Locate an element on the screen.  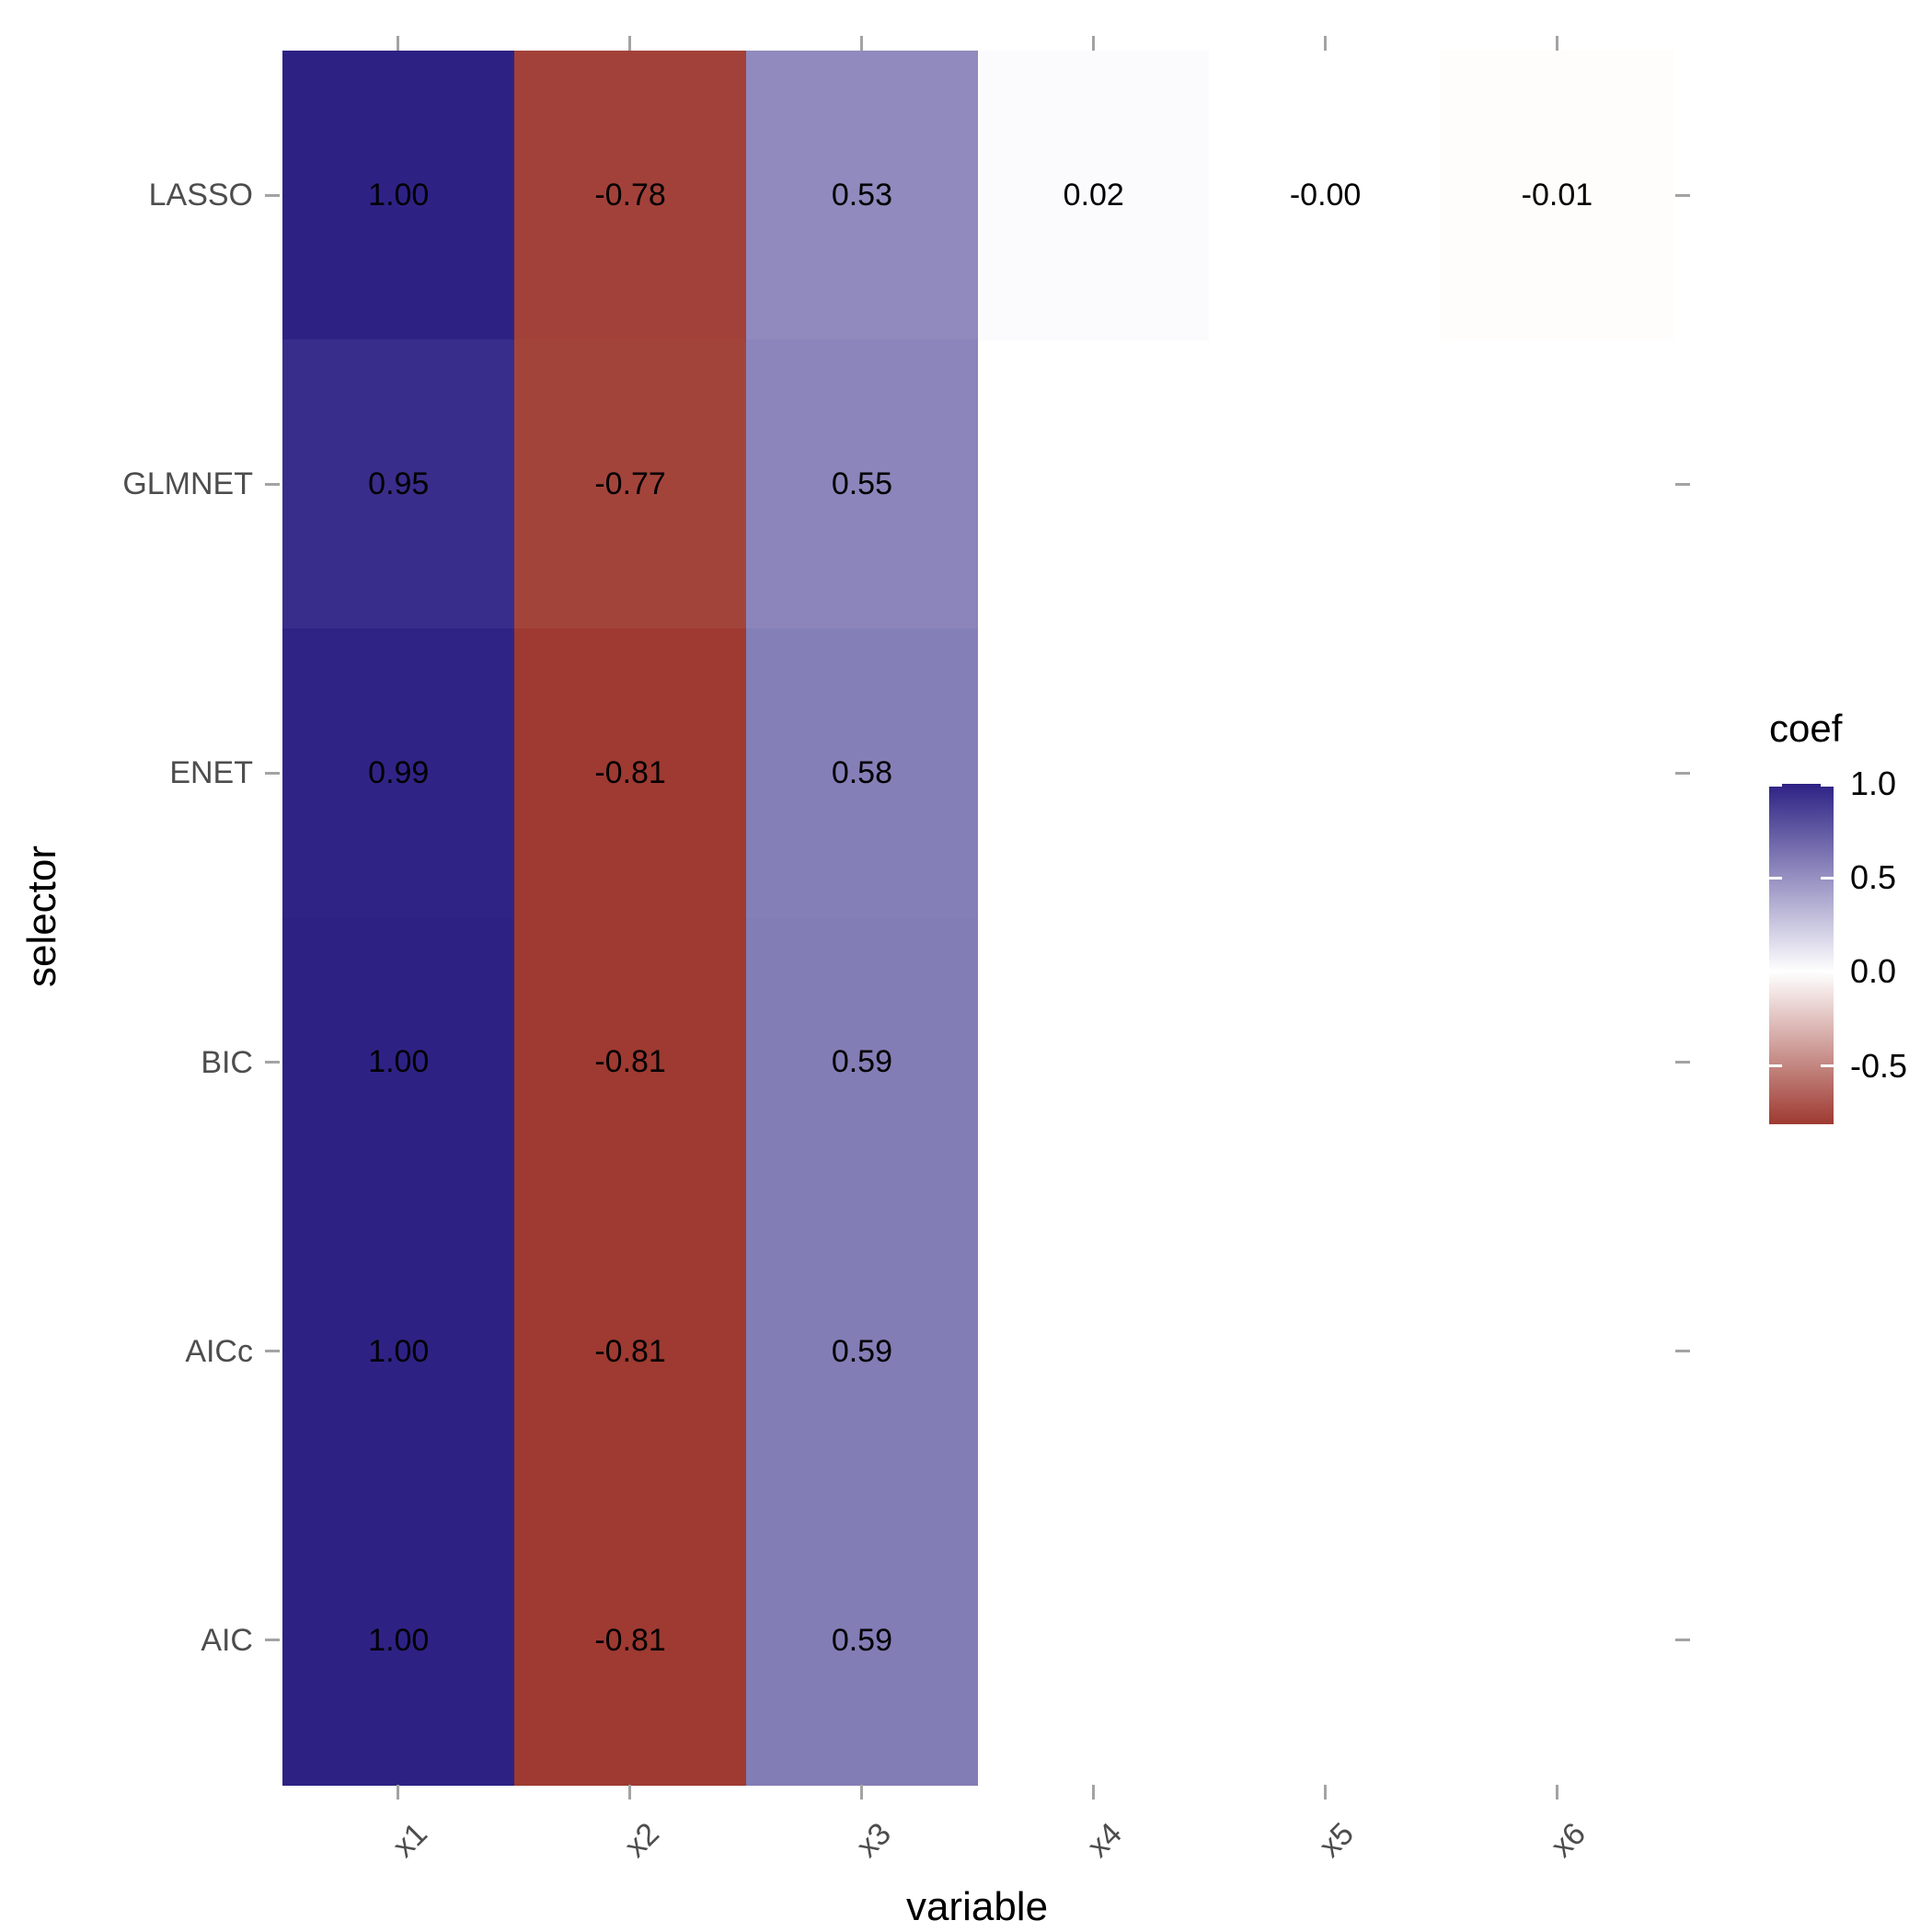
heatmap-tile: -0.00 is located at coordinates (1325, 195).